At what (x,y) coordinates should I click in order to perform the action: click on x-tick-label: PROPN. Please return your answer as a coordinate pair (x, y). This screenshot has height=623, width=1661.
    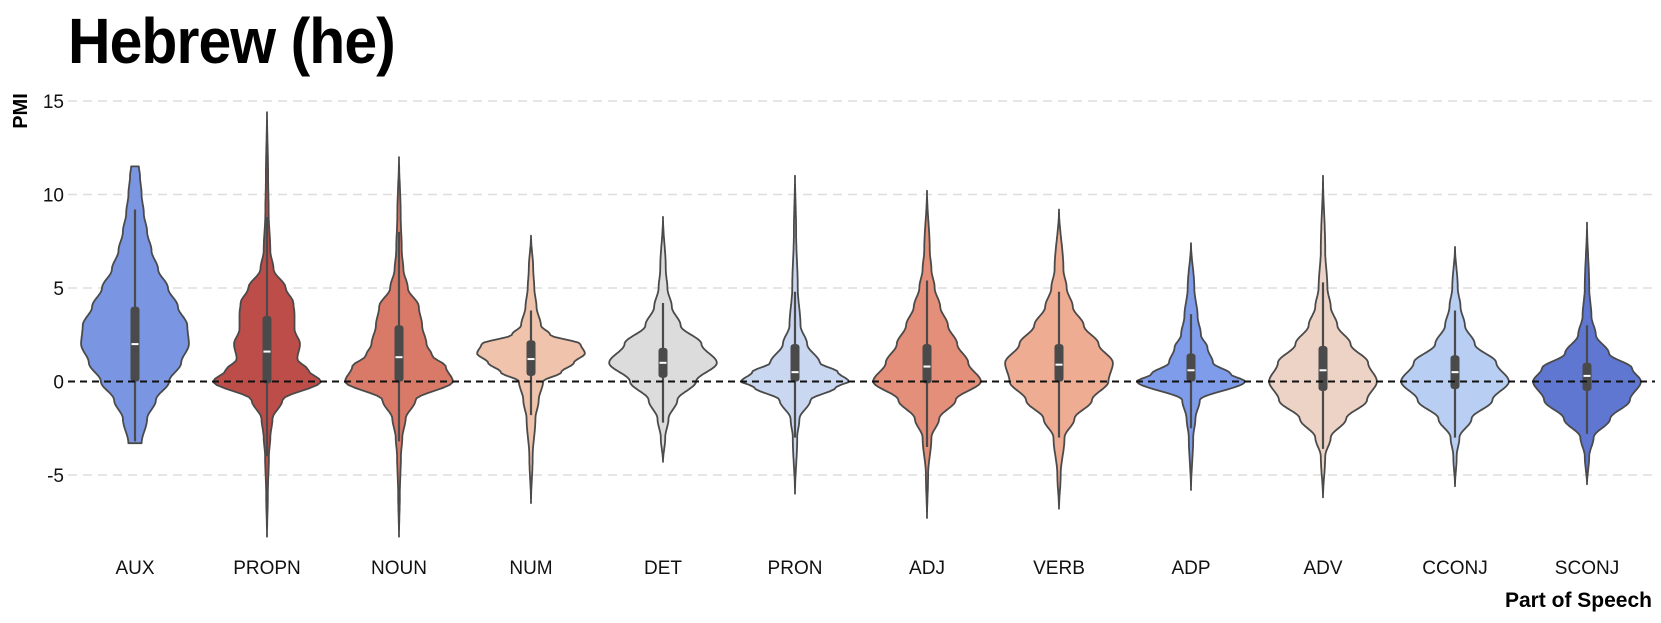
    Looking at the image, I should click on (267, 568).